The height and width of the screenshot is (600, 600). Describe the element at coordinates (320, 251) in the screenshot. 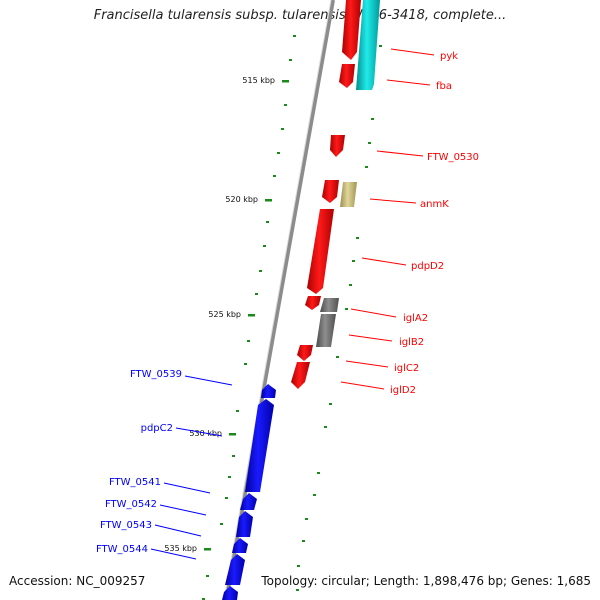

I see `gene-feature-pdpd2` at that location.